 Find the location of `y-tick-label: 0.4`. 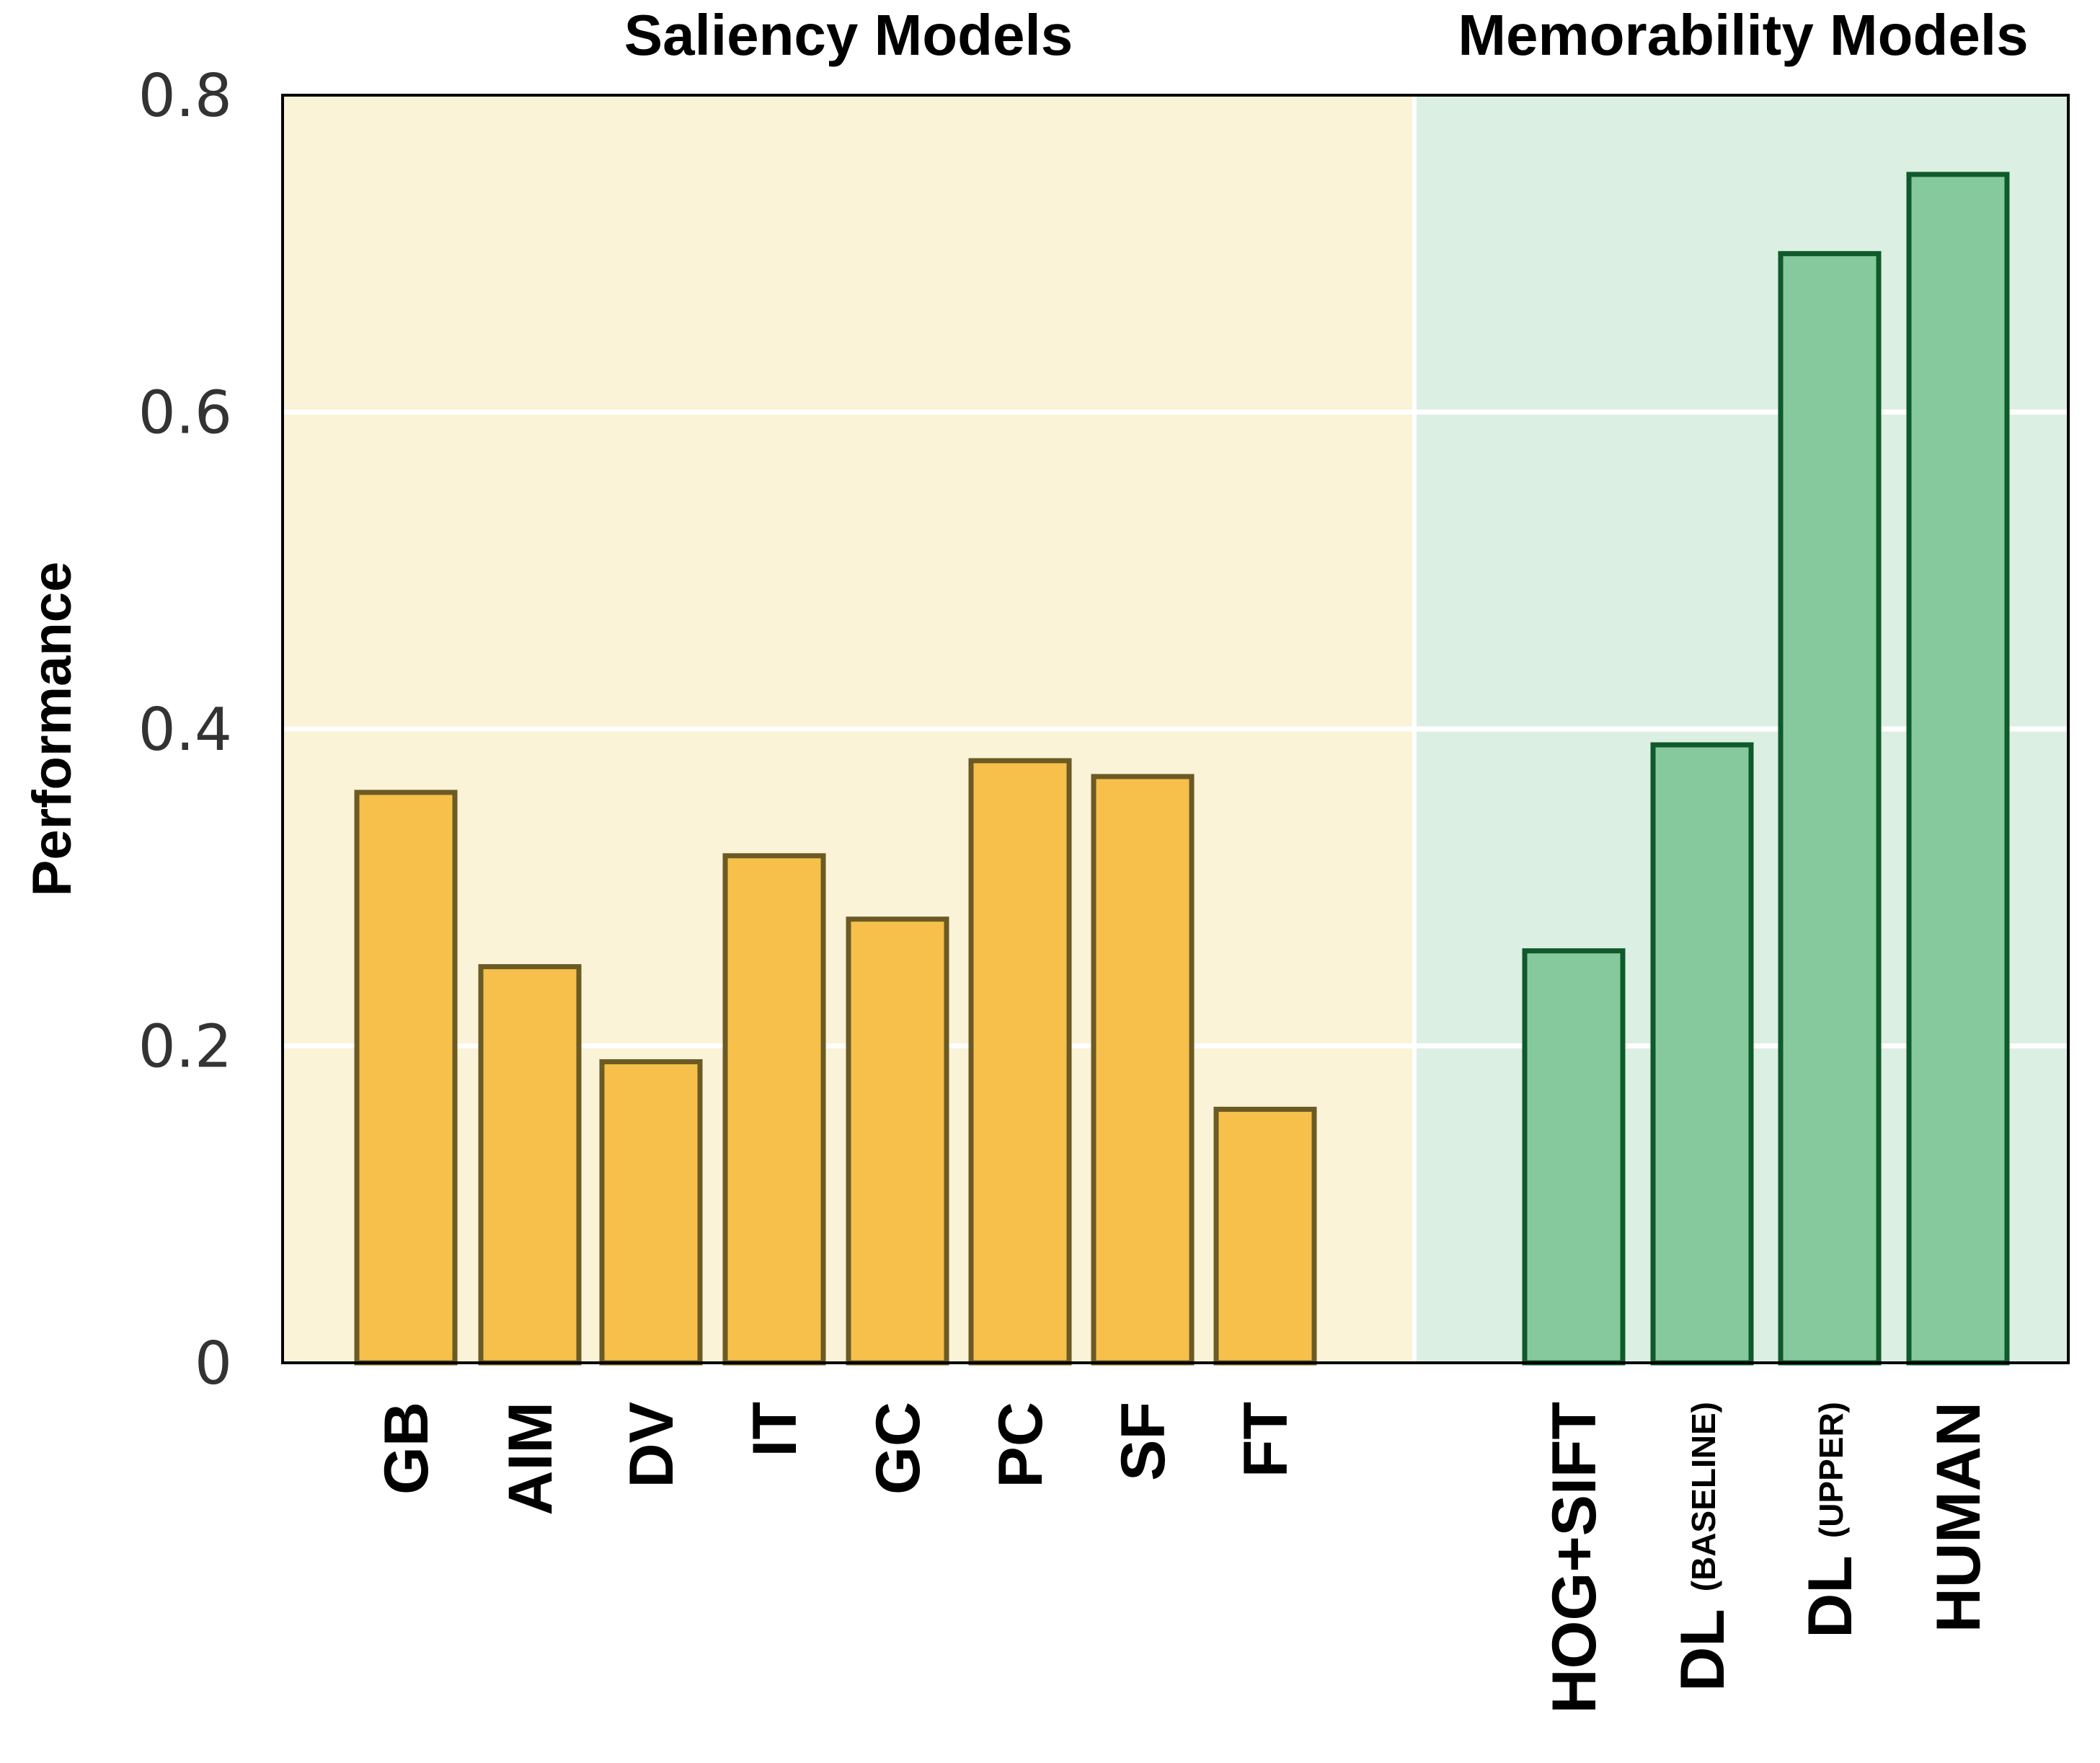

y-tick-label: 0.4 is located at coordinates (185, 730).